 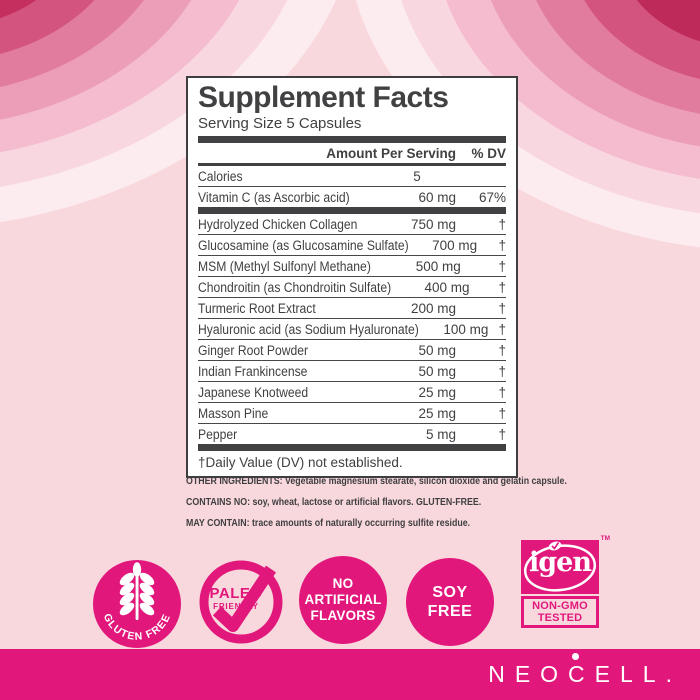 I want to click on row-amount: 750 mg, so click(x=433, y=224).